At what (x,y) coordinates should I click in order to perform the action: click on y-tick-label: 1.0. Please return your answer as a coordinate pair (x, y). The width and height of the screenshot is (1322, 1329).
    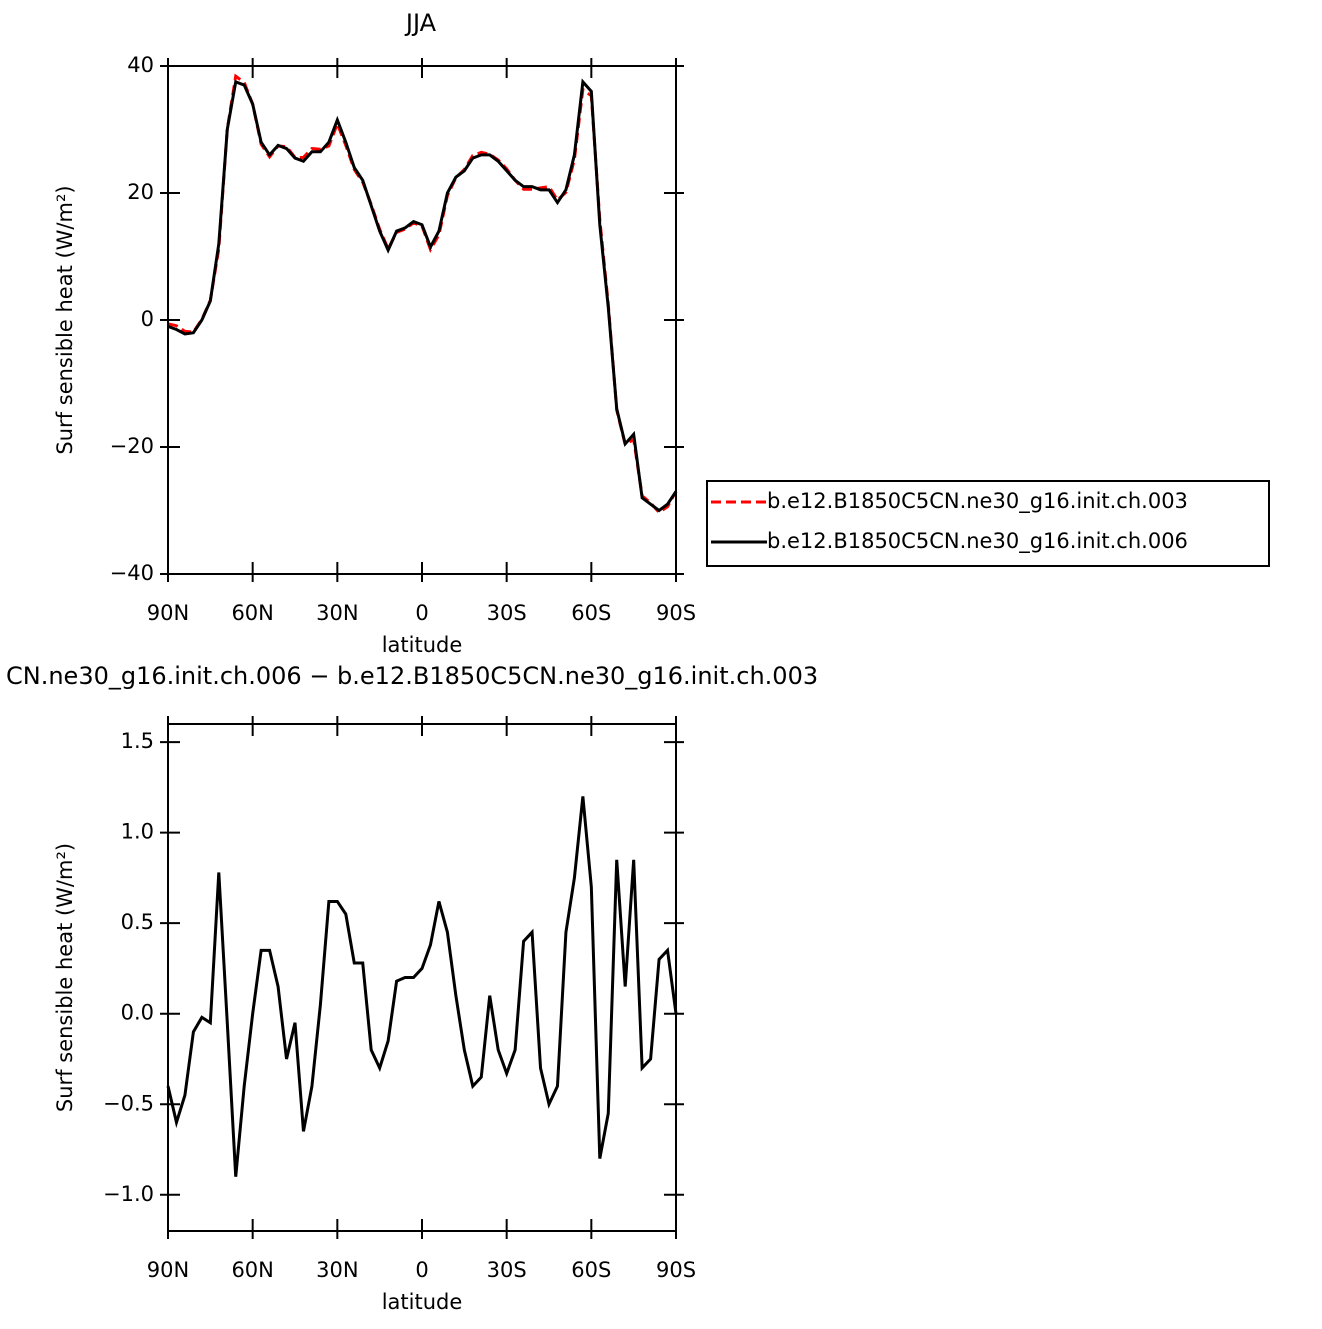
    Looking at the image, I should click on (137, 832).